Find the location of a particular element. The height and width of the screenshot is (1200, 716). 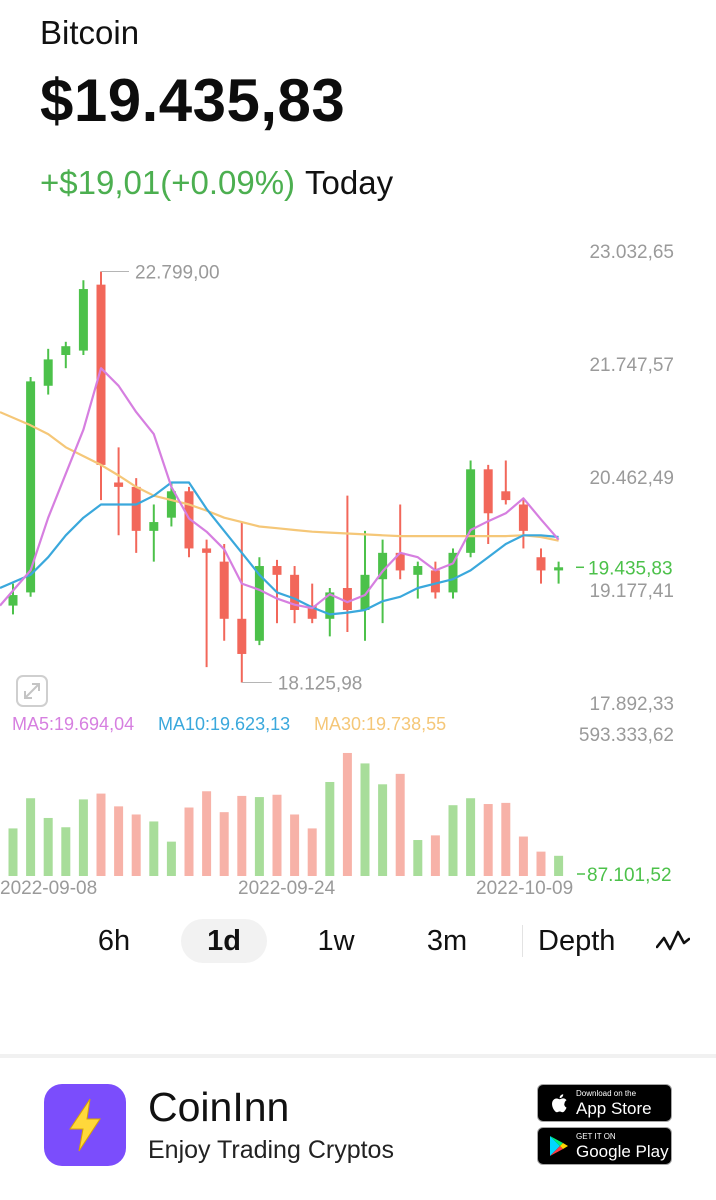

ma-legend-ma10: MA10:19.623,13 is located at coordinates (224, 724).